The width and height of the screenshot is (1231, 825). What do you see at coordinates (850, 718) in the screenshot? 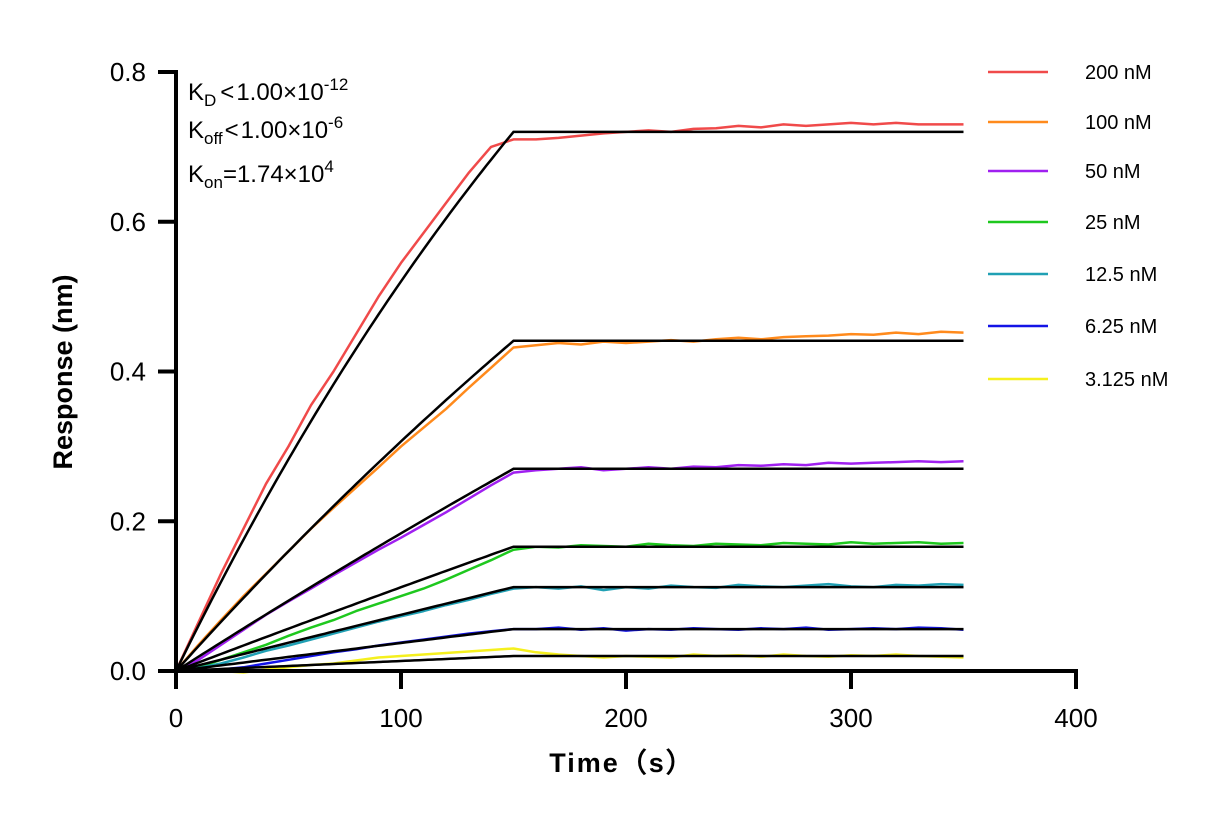
I see `x-tick-label: 300` at bounding box center [850, 718].